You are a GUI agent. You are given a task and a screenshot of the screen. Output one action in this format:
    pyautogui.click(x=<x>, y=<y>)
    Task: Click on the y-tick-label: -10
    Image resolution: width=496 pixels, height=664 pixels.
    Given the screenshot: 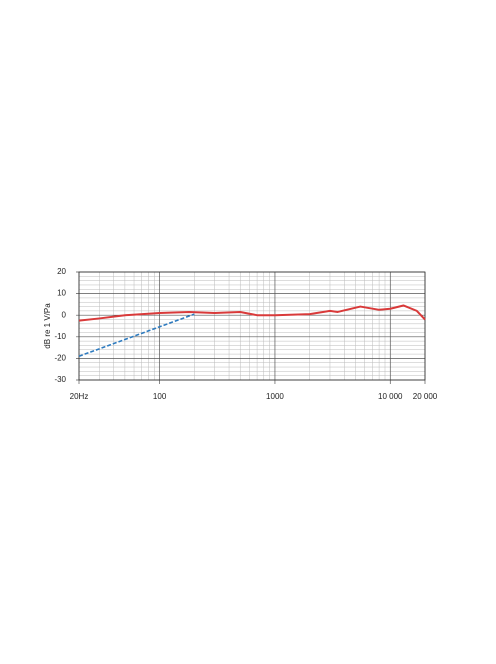 What is the action you would take?
    pyautogui.click(x=60, y=336)
    